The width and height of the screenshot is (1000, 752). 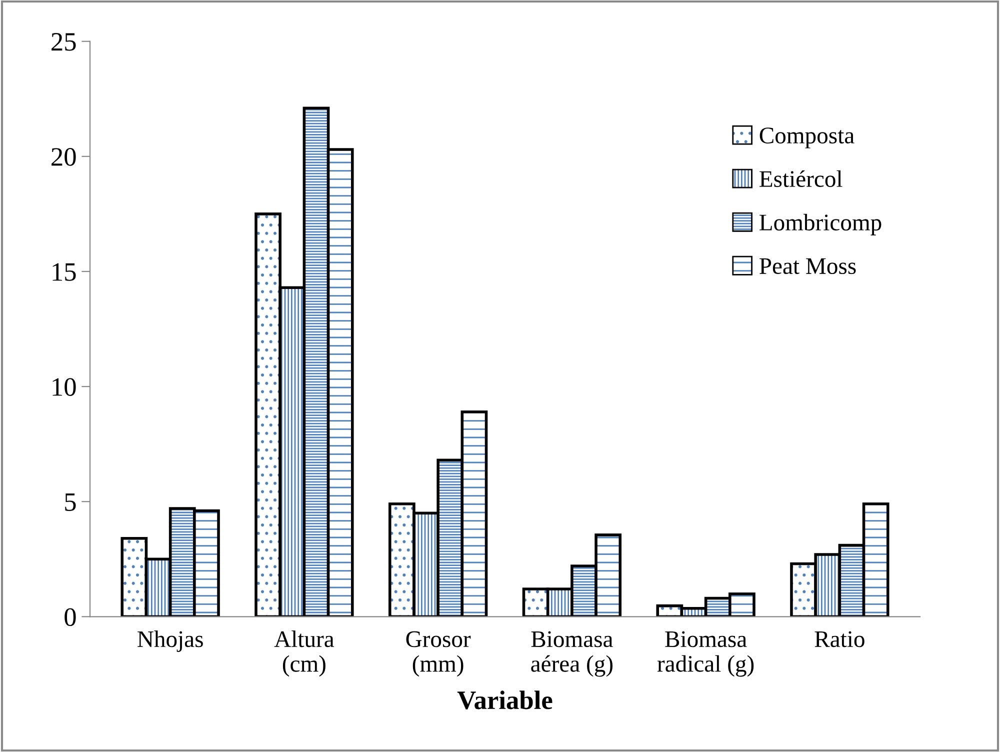 I want to click on y-tick-label: 15, so click(x=64, y=272).